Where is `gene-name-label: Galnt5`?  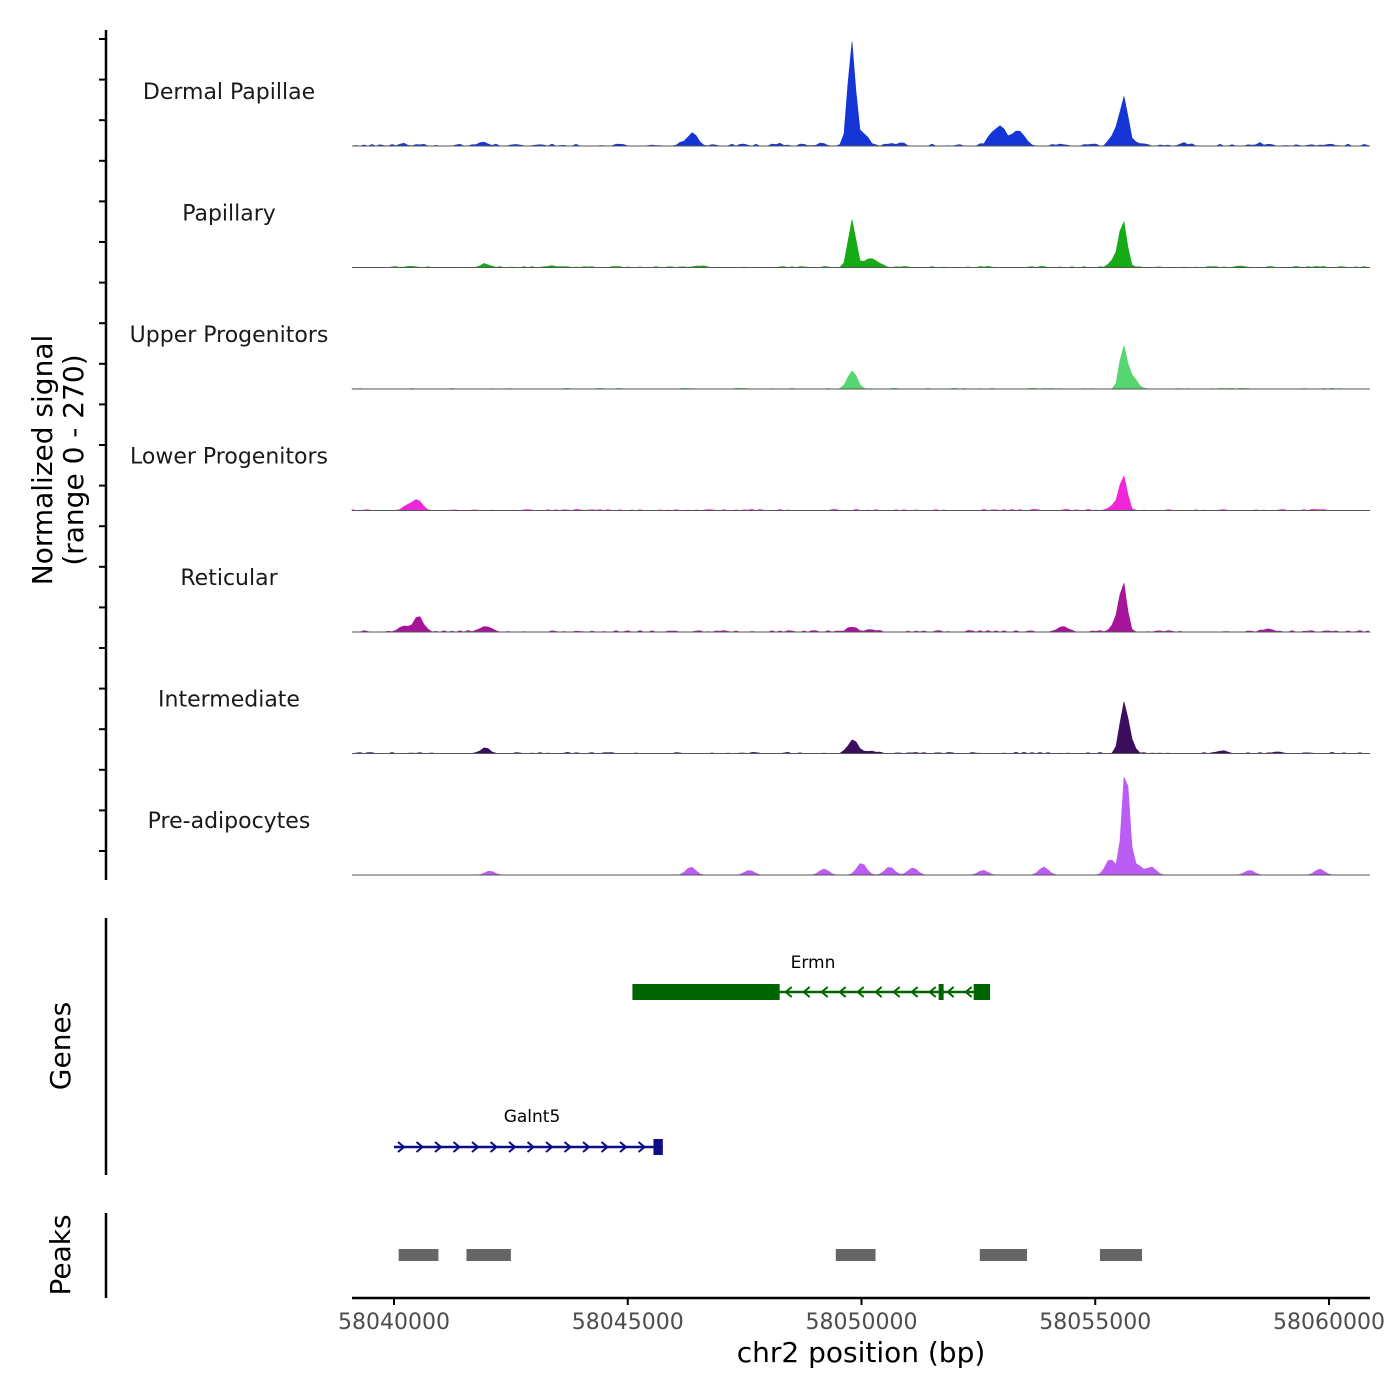 gene-name-label: Galnt5 is located at coordinates (532, 1117).